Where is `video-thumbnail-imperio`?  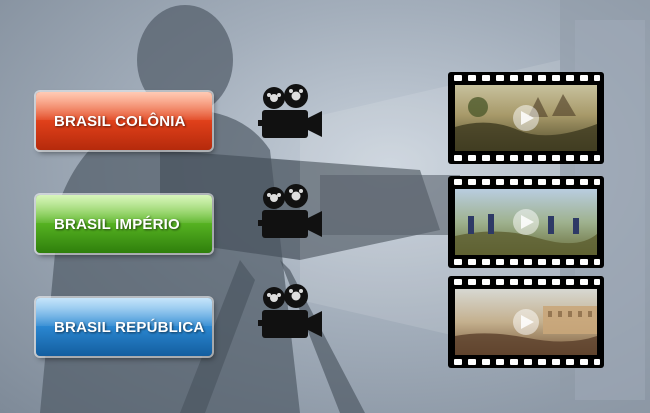
video-thumbnail-imperio is located at coordinates (526, 222).